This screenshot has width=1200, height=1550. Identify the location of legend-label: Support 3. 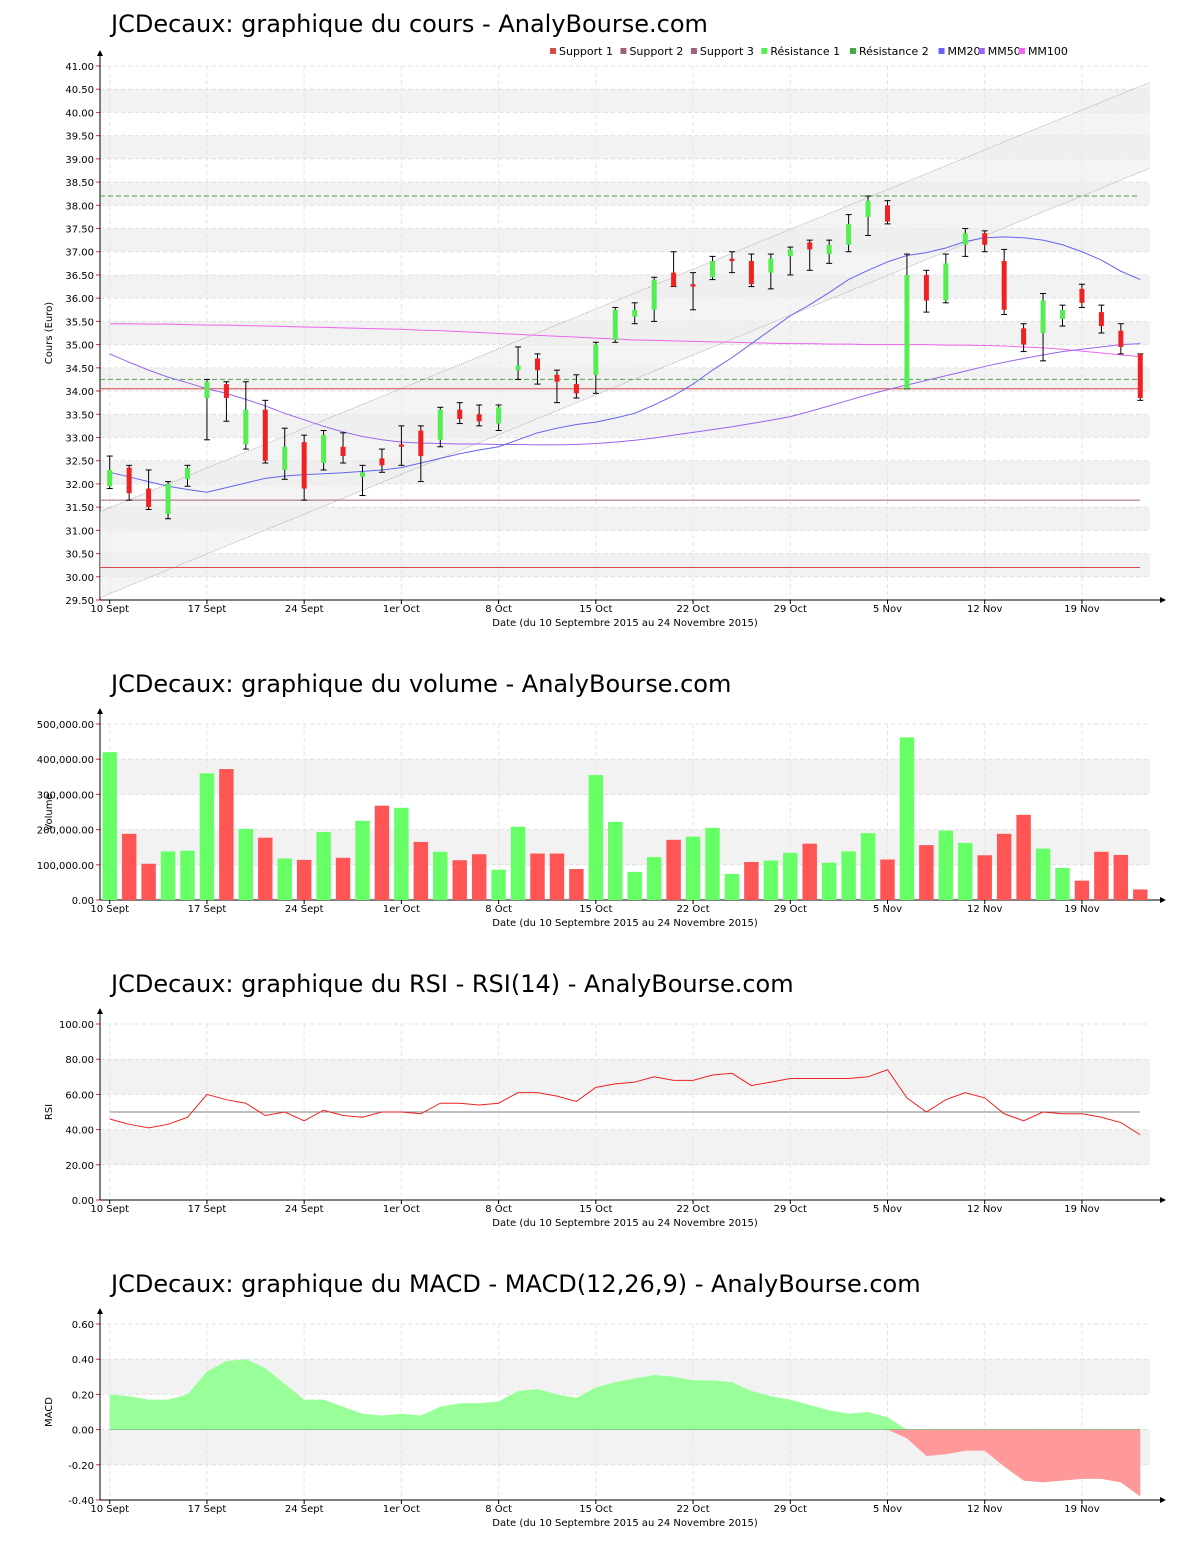
(727, 51).